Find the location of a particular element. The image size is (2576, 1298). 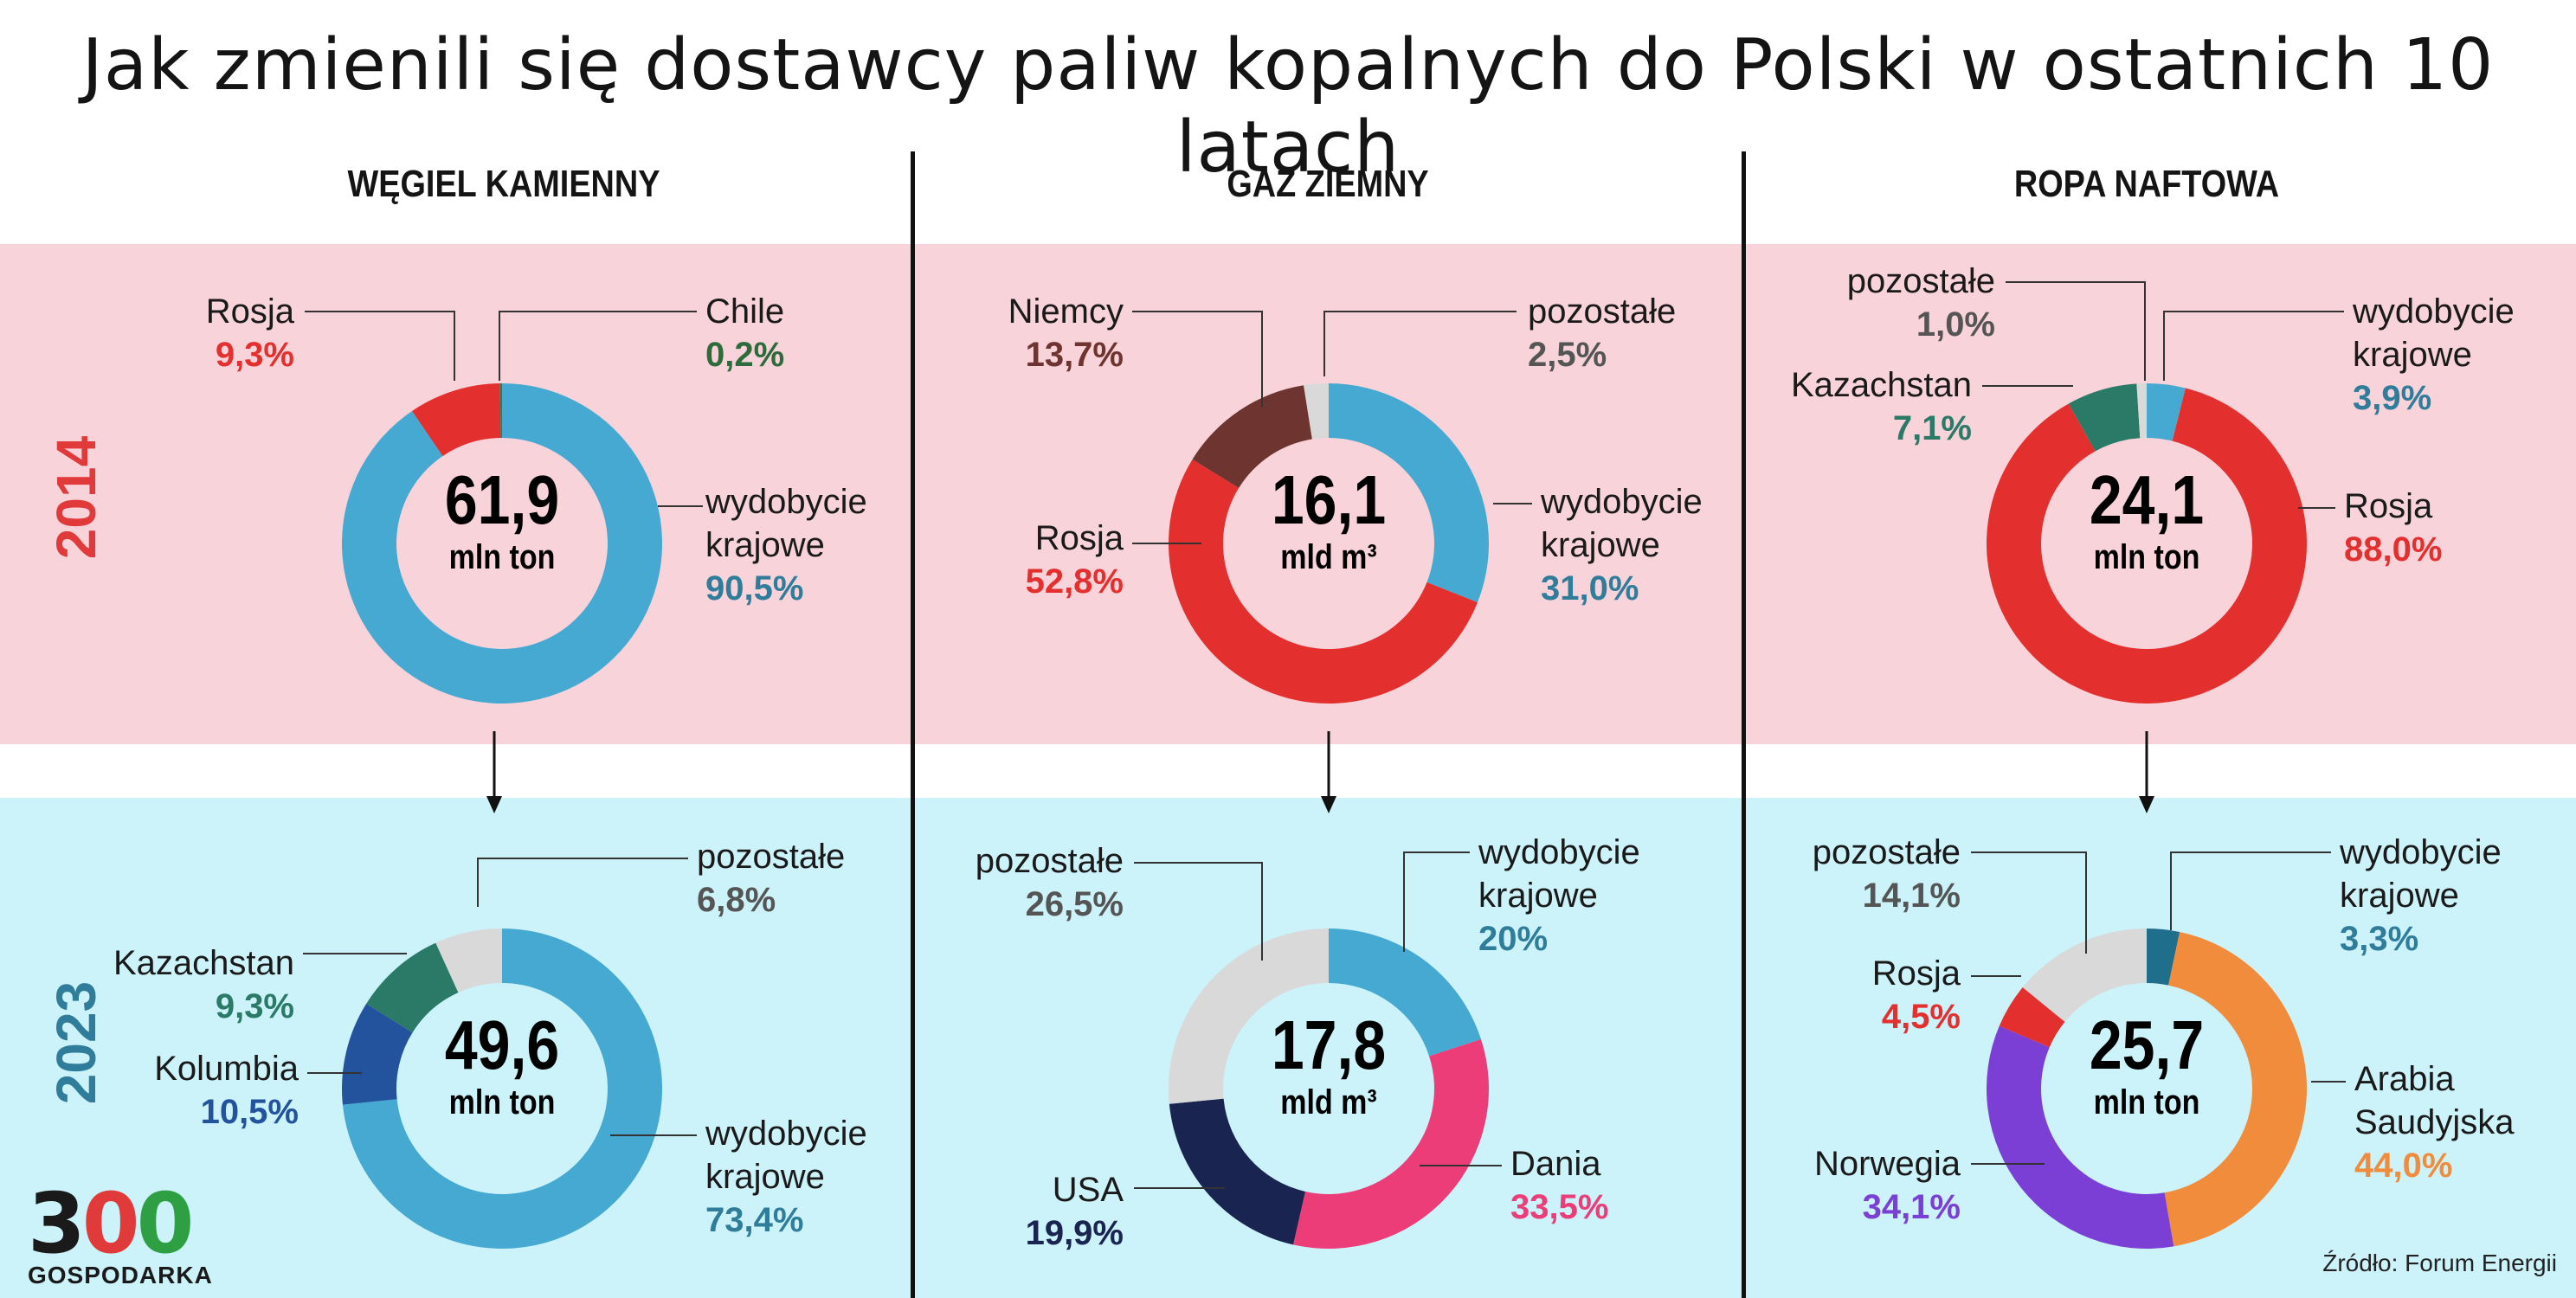

donut-center-total: 24,1 mln ton is located at coordinates (2147, 520).